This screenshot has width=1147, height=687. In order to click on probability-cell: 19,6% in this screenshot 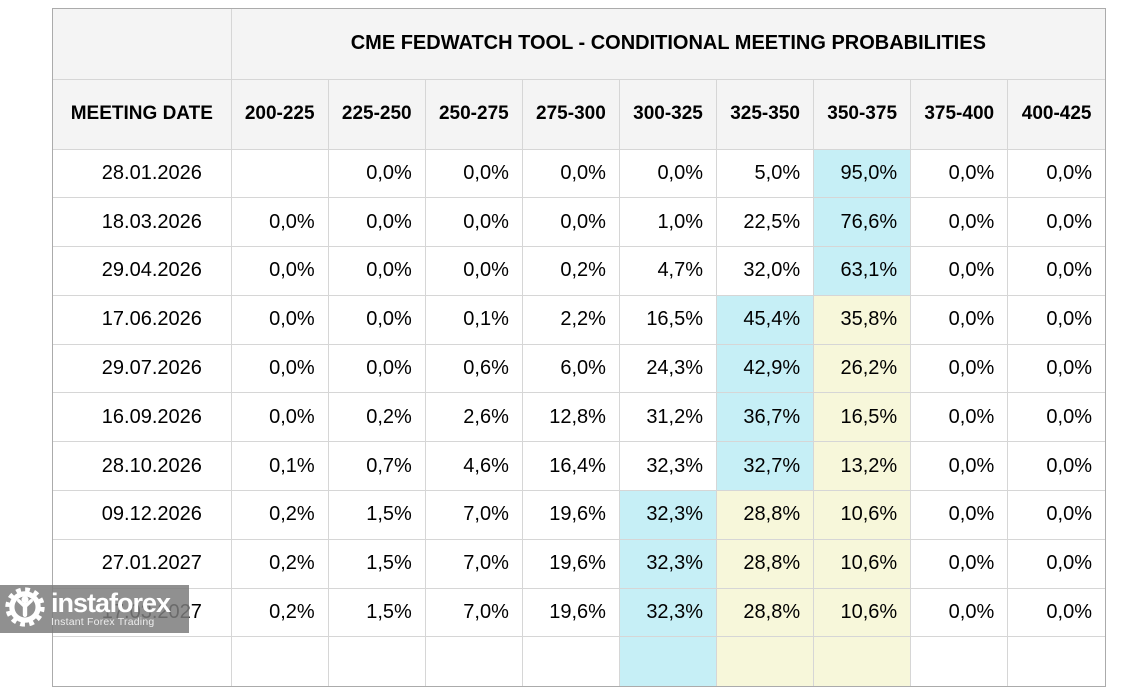, I will do `click(570, 563)`.